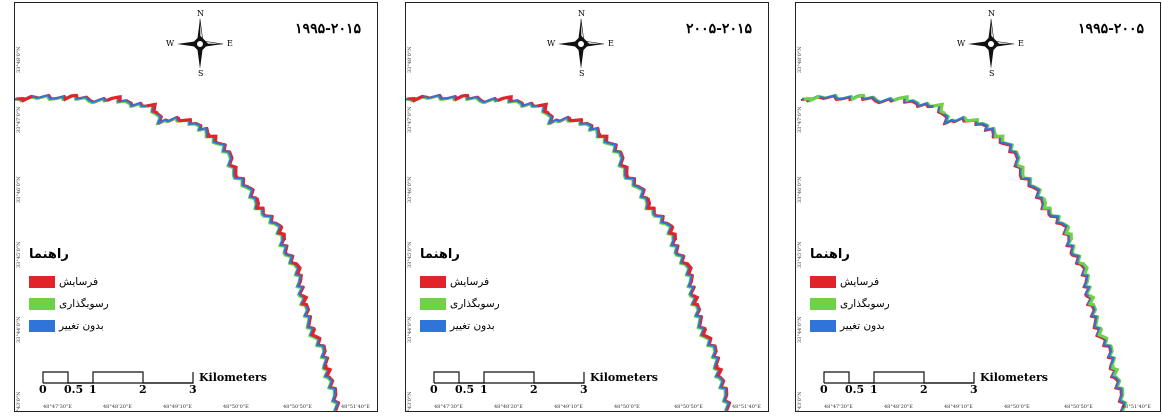  I want to click on legend: راهنما فرسایش رسوبگذاری بدون تغییر, so click(84, 293).